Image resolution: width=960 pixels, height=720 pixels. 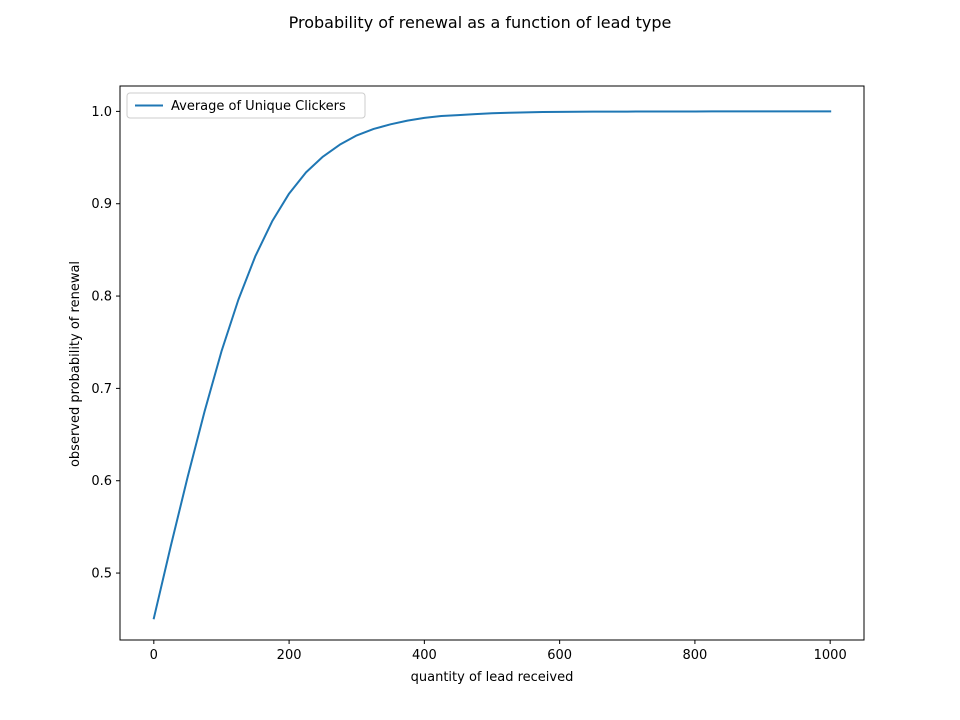 What do you see at coordinates (694, 655) in the screenshot?
I see `x-tick-label: 800` at bounding box center [694, 655].